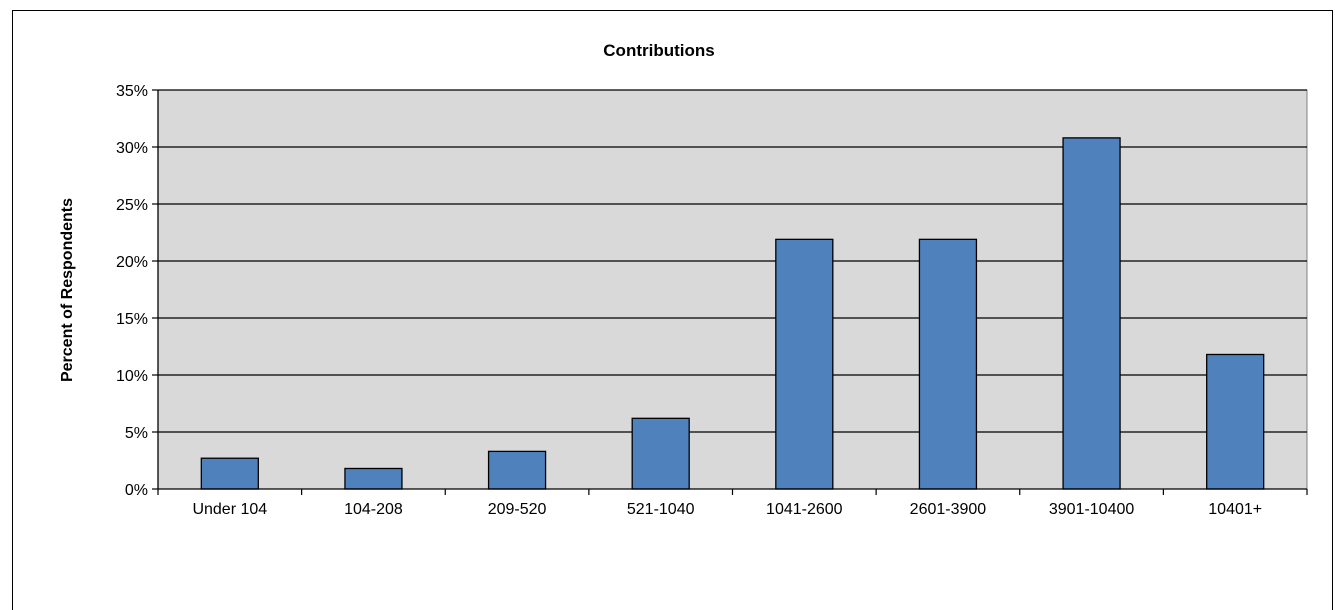 This screenshot has width=1335, height=610. I want to click on y-tick-label: 25%, so click(132, 205).